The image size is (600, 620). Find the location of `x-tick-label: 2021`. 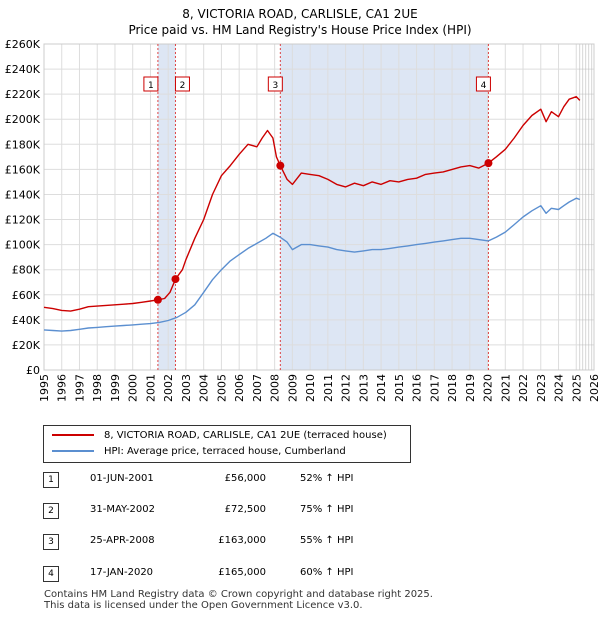

x-tick-label: 2021 is located at coordinates (505, 388).